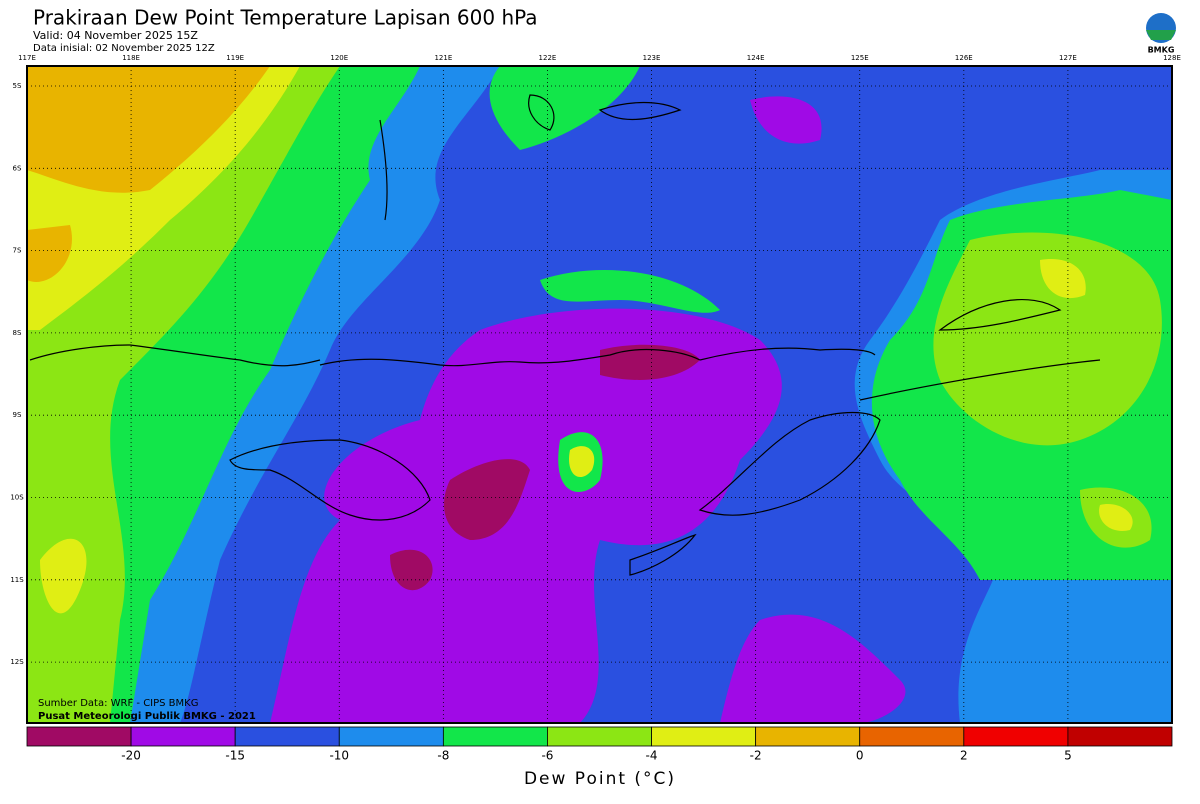 Image resolution: width=1200 pixels, height=804 pixels. What do you see at coordinates (235, 756) in the screenshot?
I see `colorbar-label: -15` at bounding box center [235, 756].